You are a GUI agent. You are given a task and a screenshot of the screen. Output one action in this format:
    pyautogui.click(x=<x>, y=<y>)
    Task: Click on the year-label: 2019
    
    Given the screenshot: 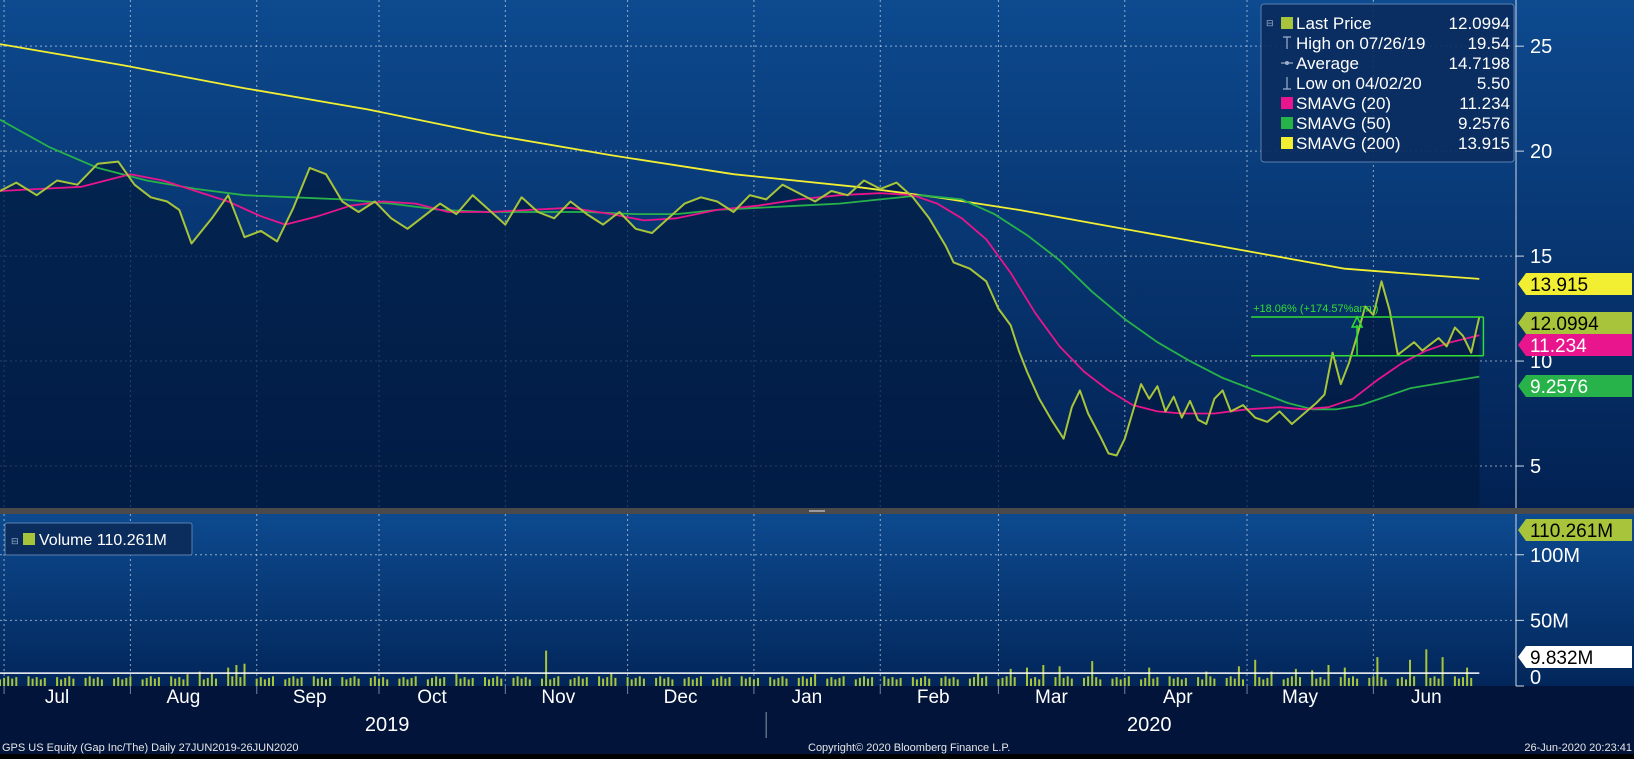 What is the action you would take?
    pyautogui.click(x=387, y=725)
    